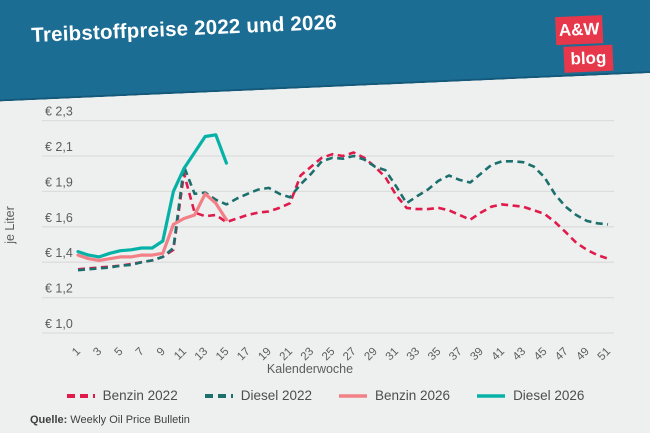 Image resolution: width=650 pixels, height=433 pixels. What do you see at coordinates (180, 354) in the screenshot?
I see `x-axis-tick-label: 11` at bounding box center [180, 354].